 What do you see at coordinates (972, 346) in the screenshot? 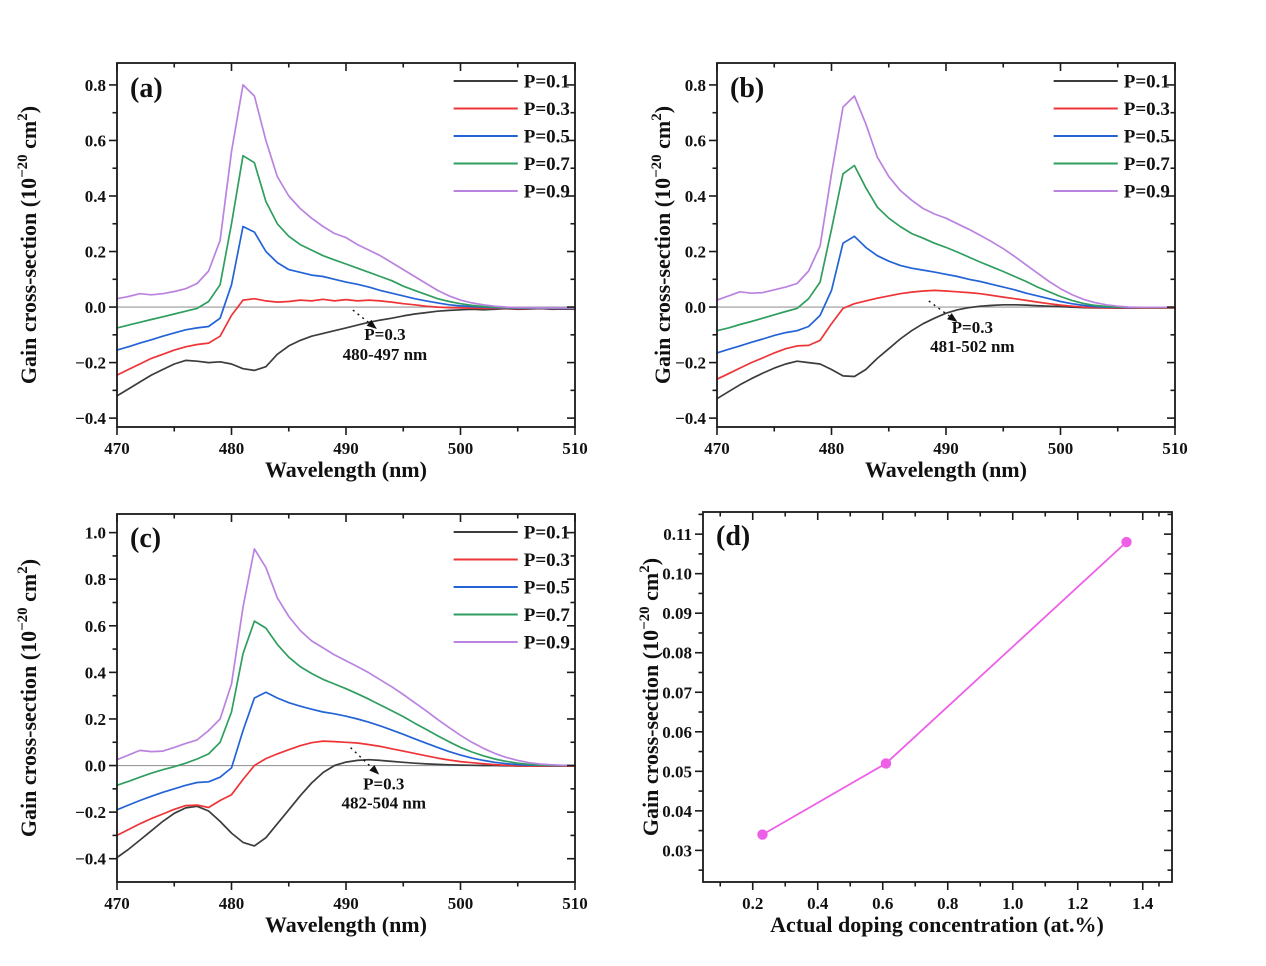
I see `panel-b-annotation-line2: 481-502 nm` at bounding box center [972, 346].